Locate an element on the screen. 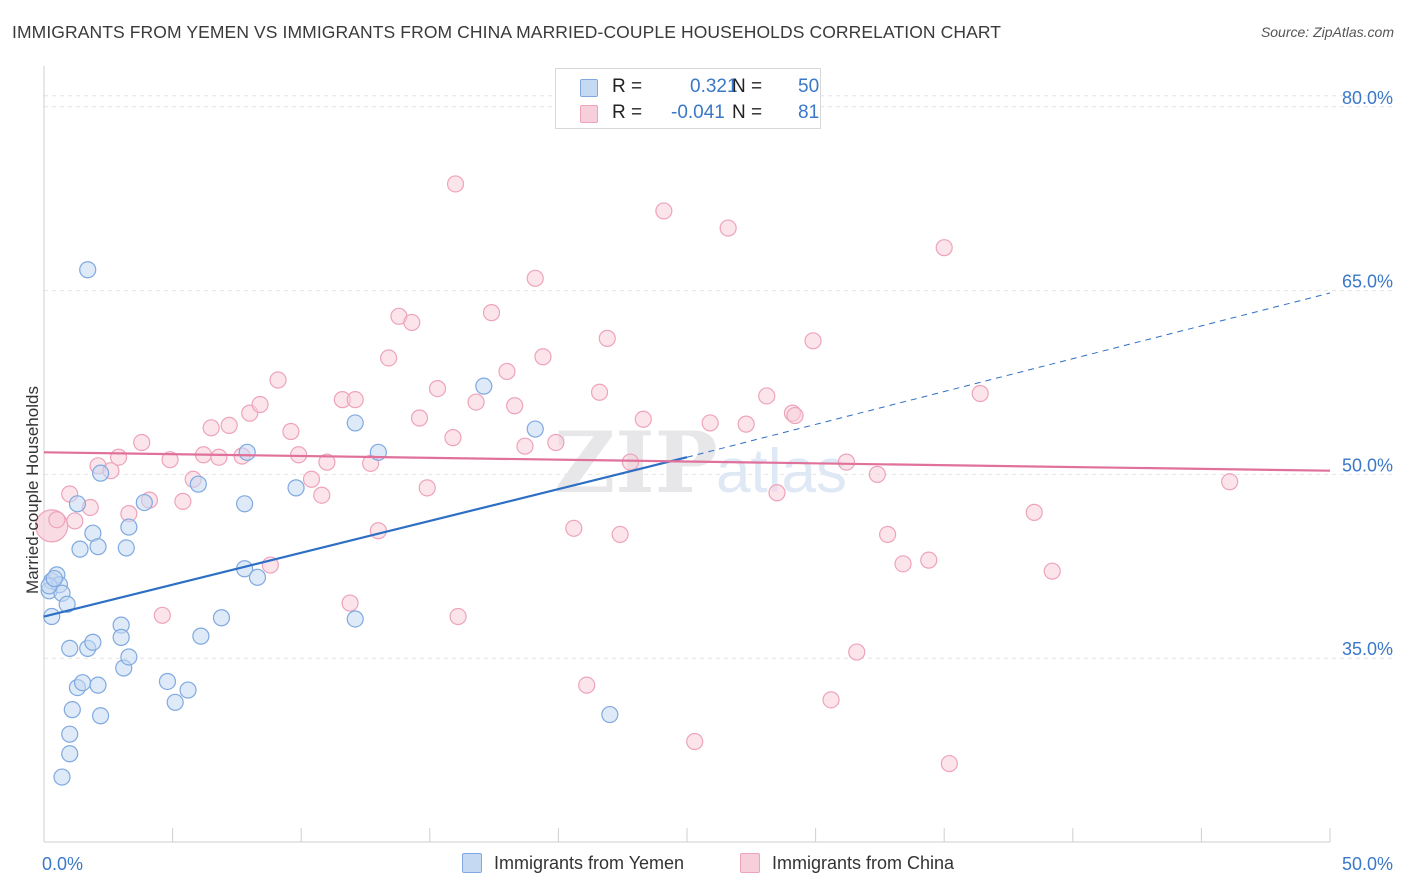 The width and height of the screenshot is (1406, 892). y-tick-label: 35.0% is located at coordinates (1367, 649).